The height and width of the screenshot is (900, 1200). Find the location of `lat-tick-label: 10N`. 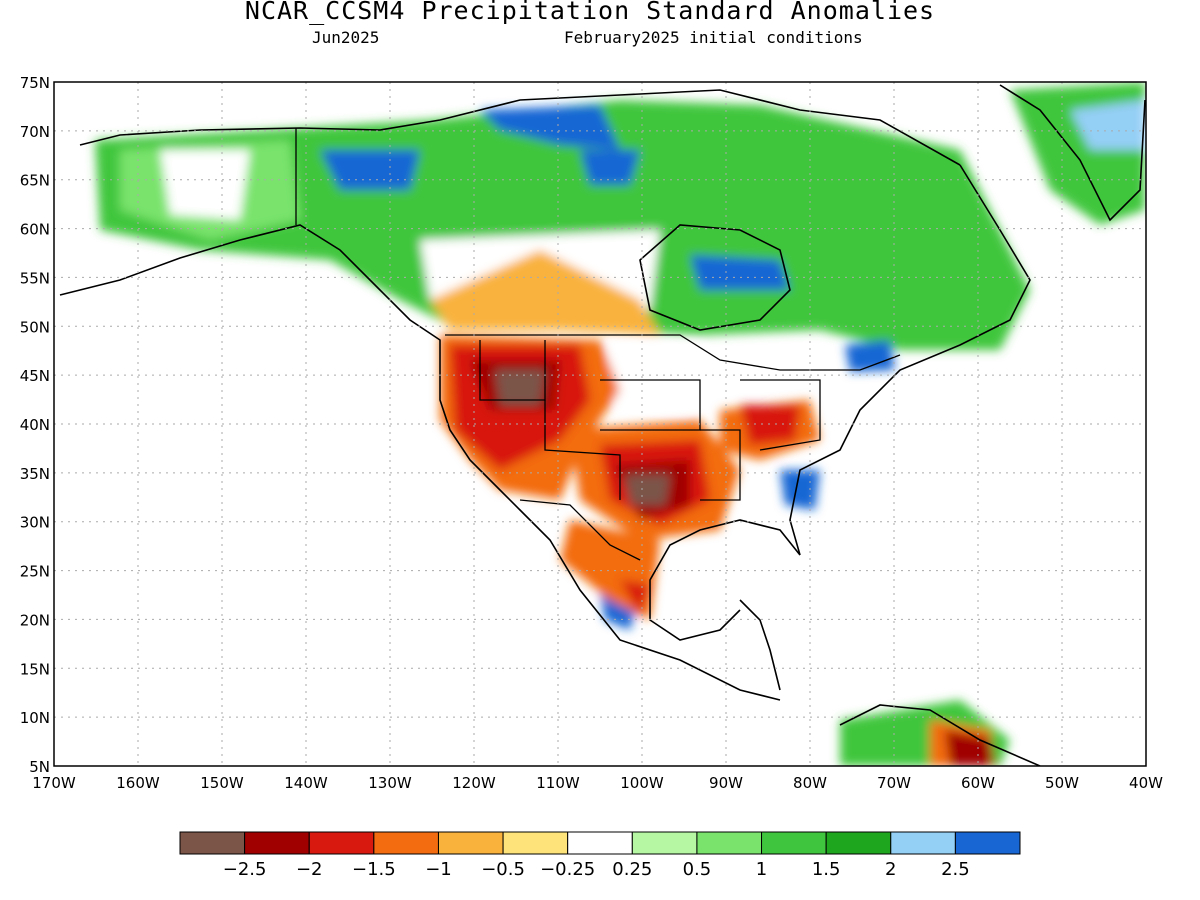

lat-tick-label: 10N is located at coordinates (35, 718).